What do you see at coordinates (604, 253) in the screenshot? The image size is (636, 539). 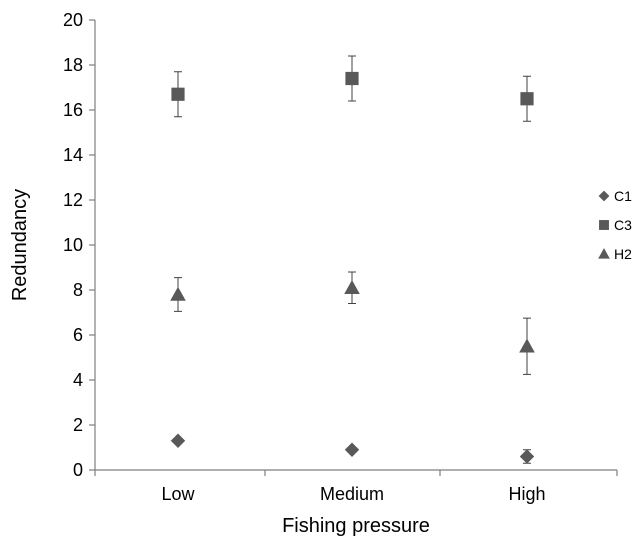 I see `legend-marker-h2` at bounding box center [604, 253].